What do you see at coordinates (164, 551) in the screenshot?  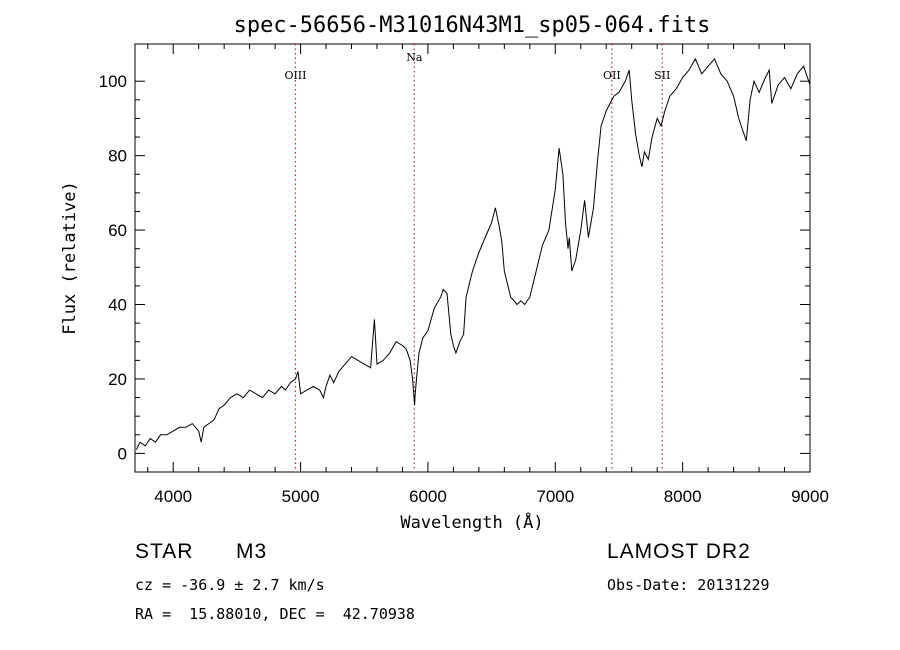 I see `object-class: STAR` at bounding box center [164, 551].